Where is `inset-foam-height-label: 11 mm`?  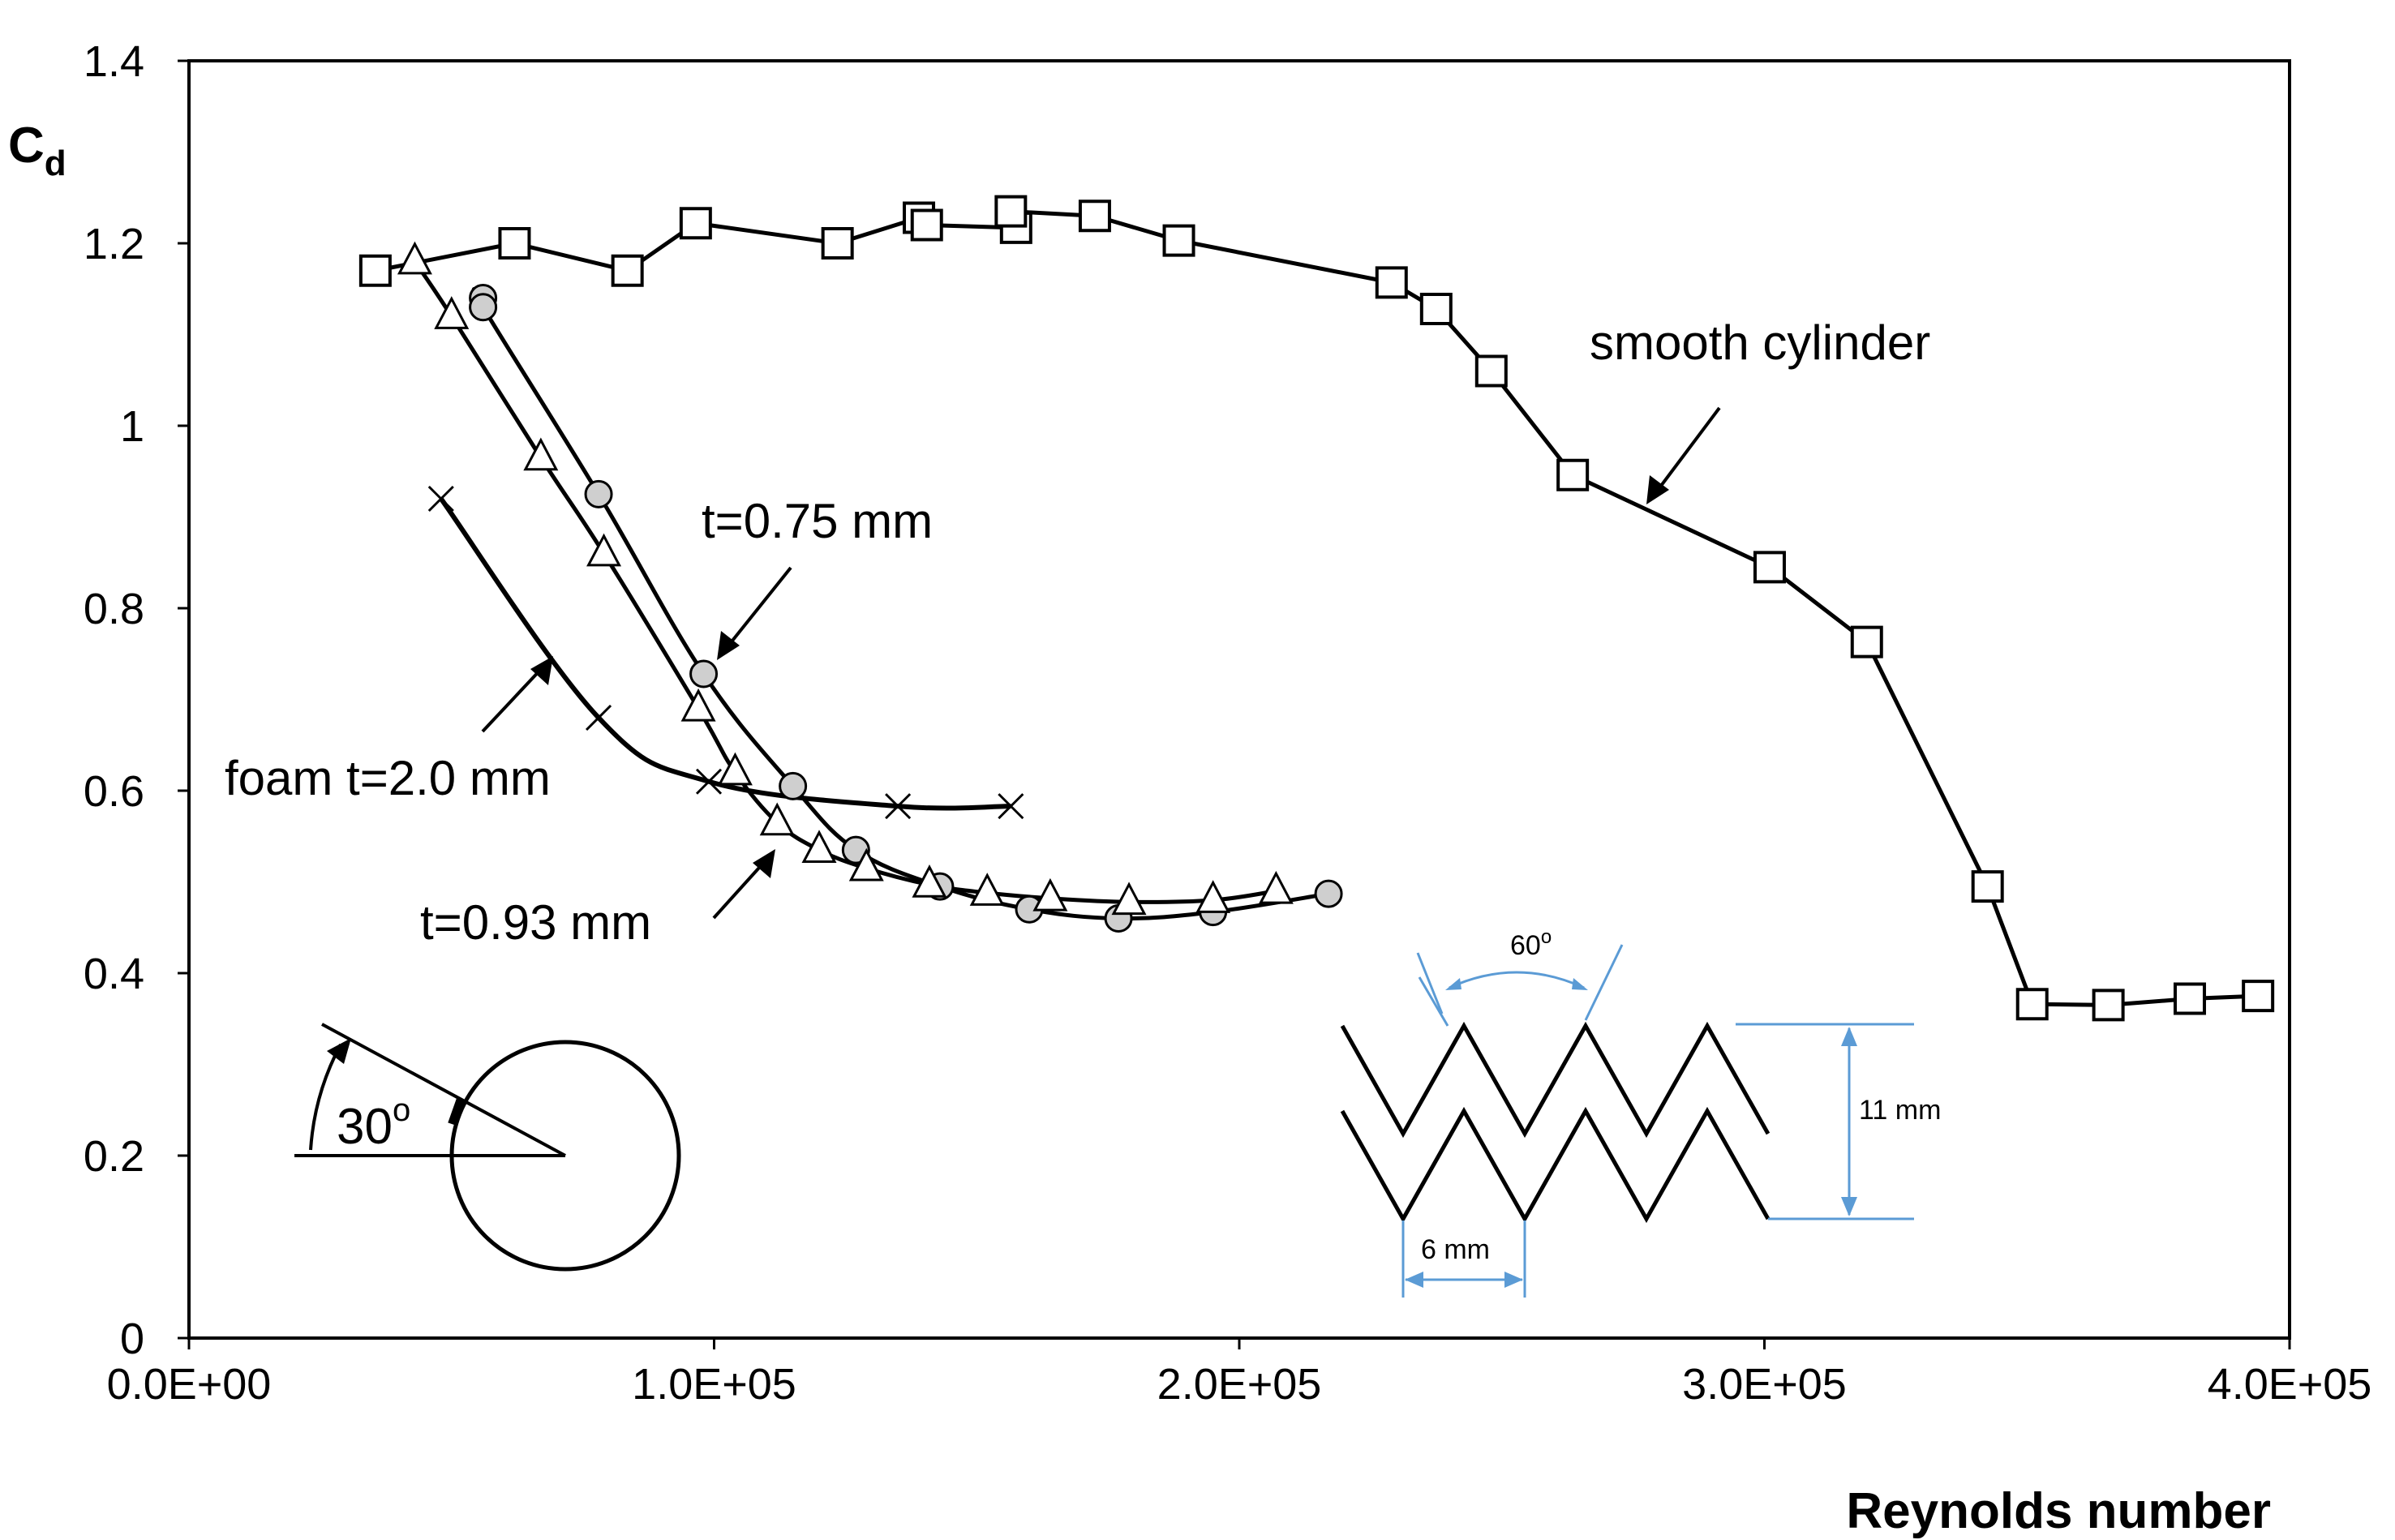 inset-foam-height-label: 11 mm is located at coordinates (1900, 1110).